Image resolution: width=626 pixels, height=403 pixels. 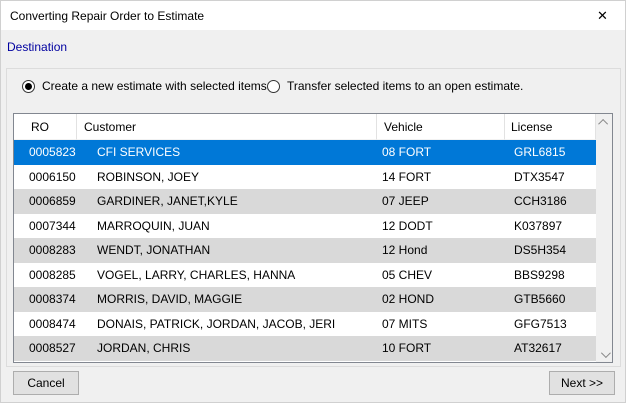 I want to click on cell-license: K037897, so click(x=538, y=225).